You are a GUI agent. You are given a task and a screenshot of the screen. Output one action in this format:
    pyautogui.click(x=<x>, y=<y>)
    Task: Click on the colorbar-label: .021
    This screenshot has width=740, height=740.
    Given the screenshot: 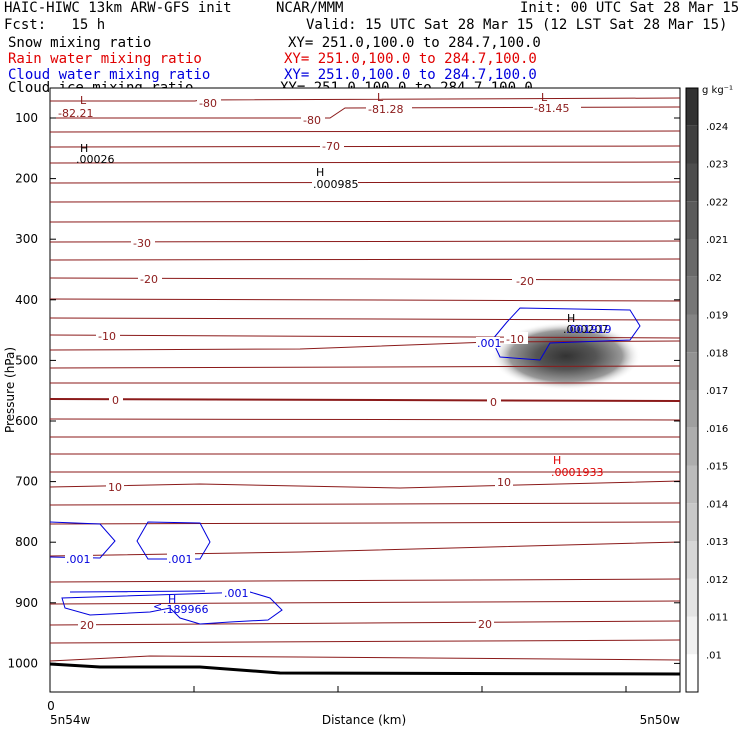 What is the action you would take?
    pyautogui.click(x=717, y=240)
    